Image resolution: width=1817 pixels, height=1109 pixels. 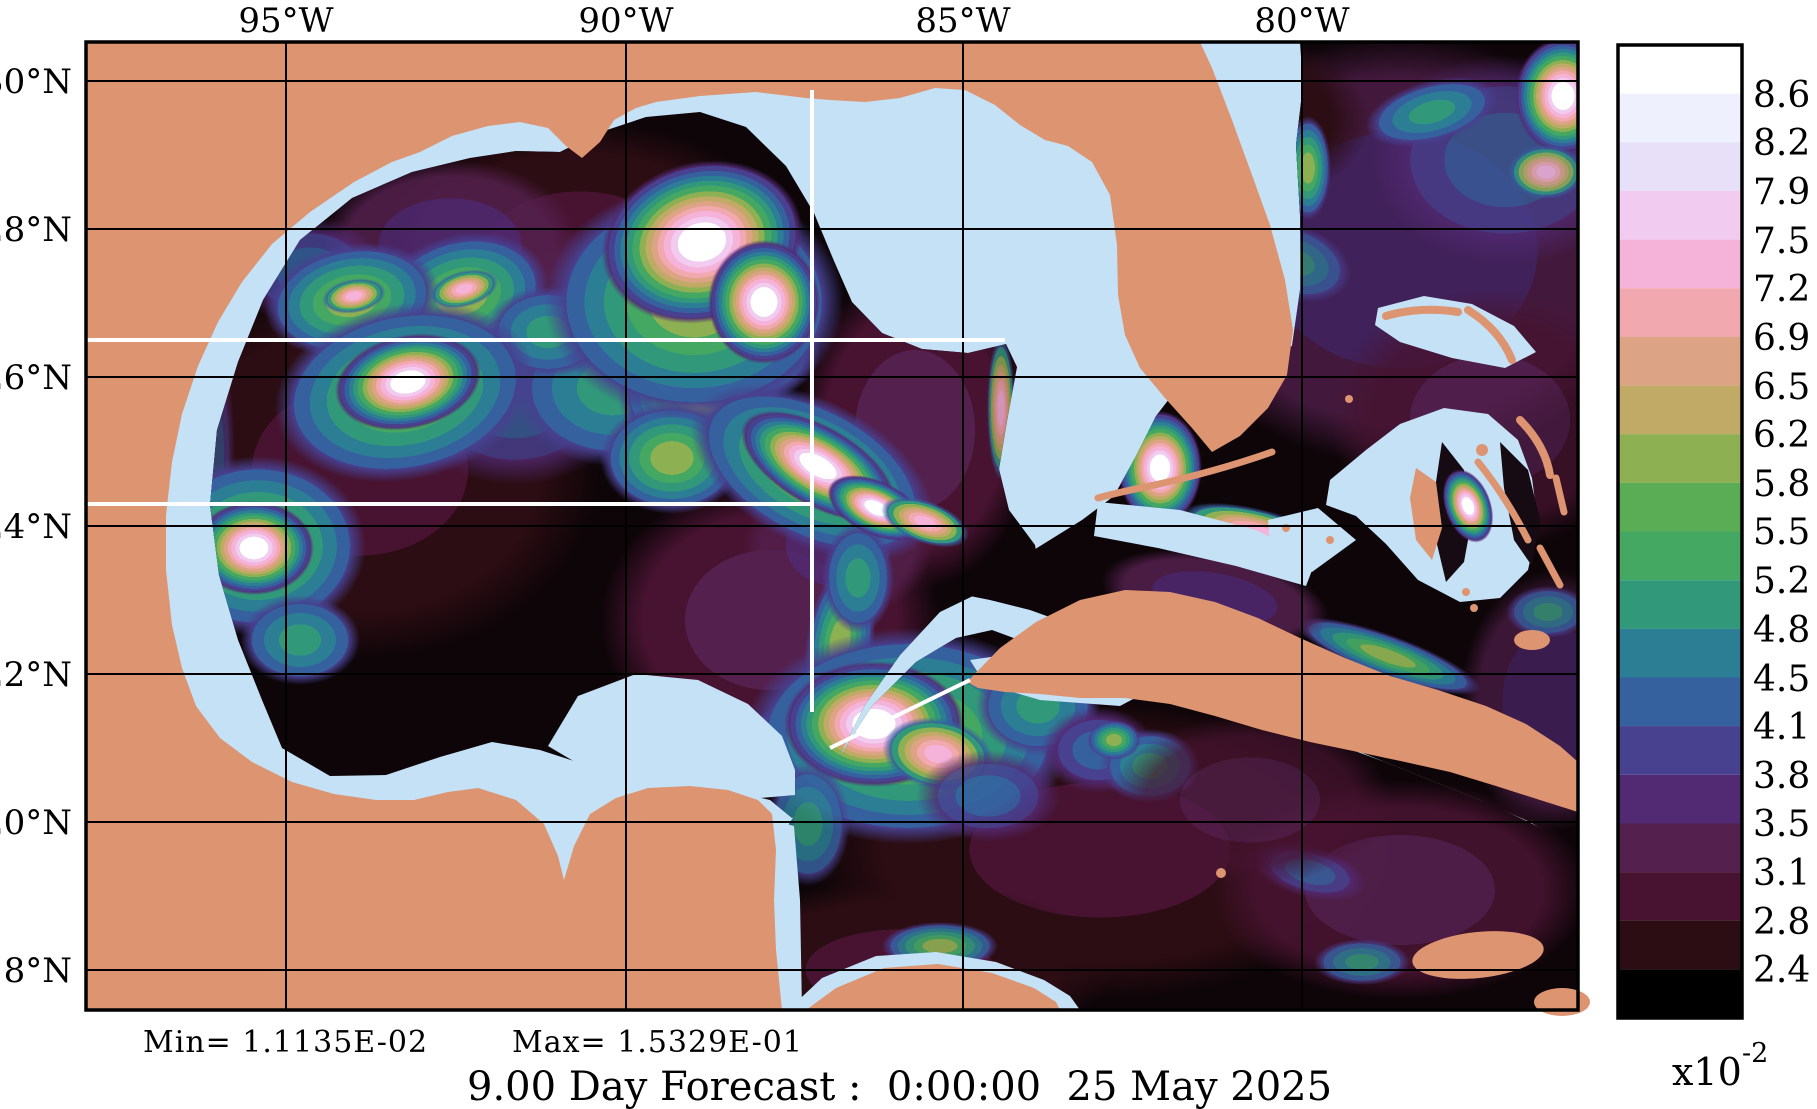 I want to click on lat-tick-22n: 22°N, so click(x=36, y=675).